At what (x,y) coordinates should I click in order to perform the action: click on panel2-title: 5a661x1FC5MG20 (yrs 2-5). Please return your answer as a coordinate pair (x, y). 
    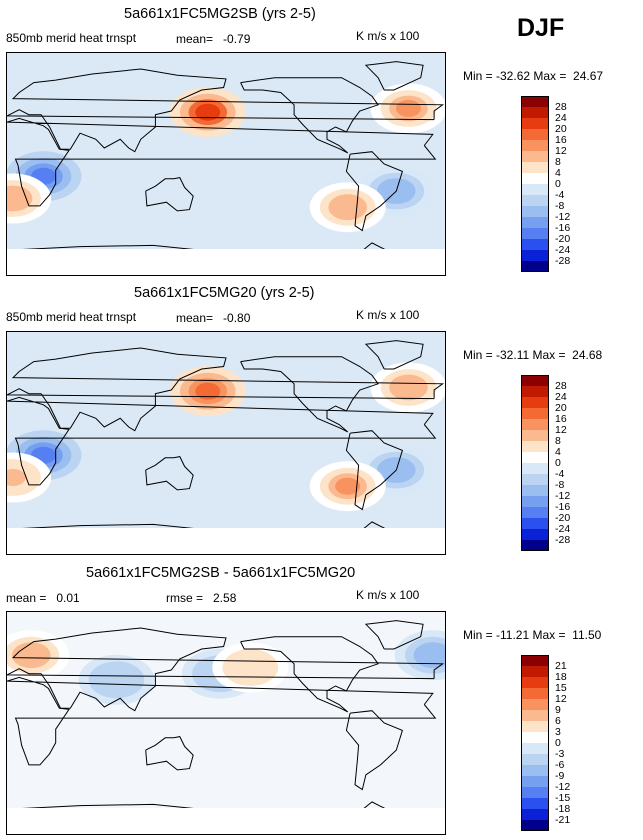
    Looking at the image, I should click on (224, 293).